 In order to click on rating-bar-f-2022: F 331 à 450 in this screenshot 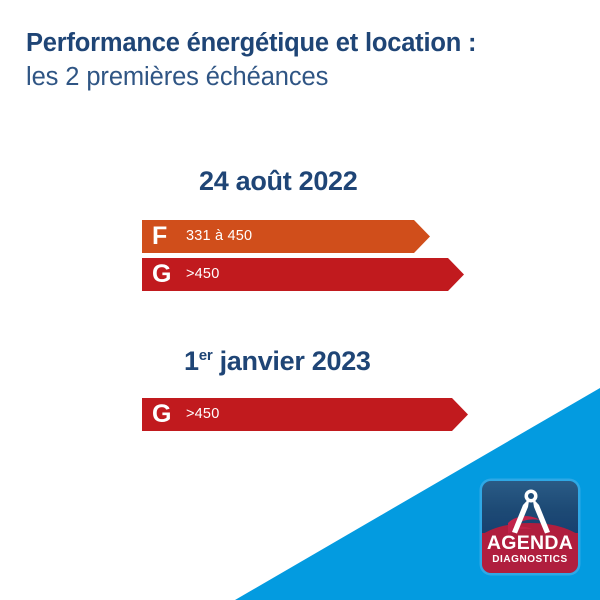, I will do `click(286, 236)`.